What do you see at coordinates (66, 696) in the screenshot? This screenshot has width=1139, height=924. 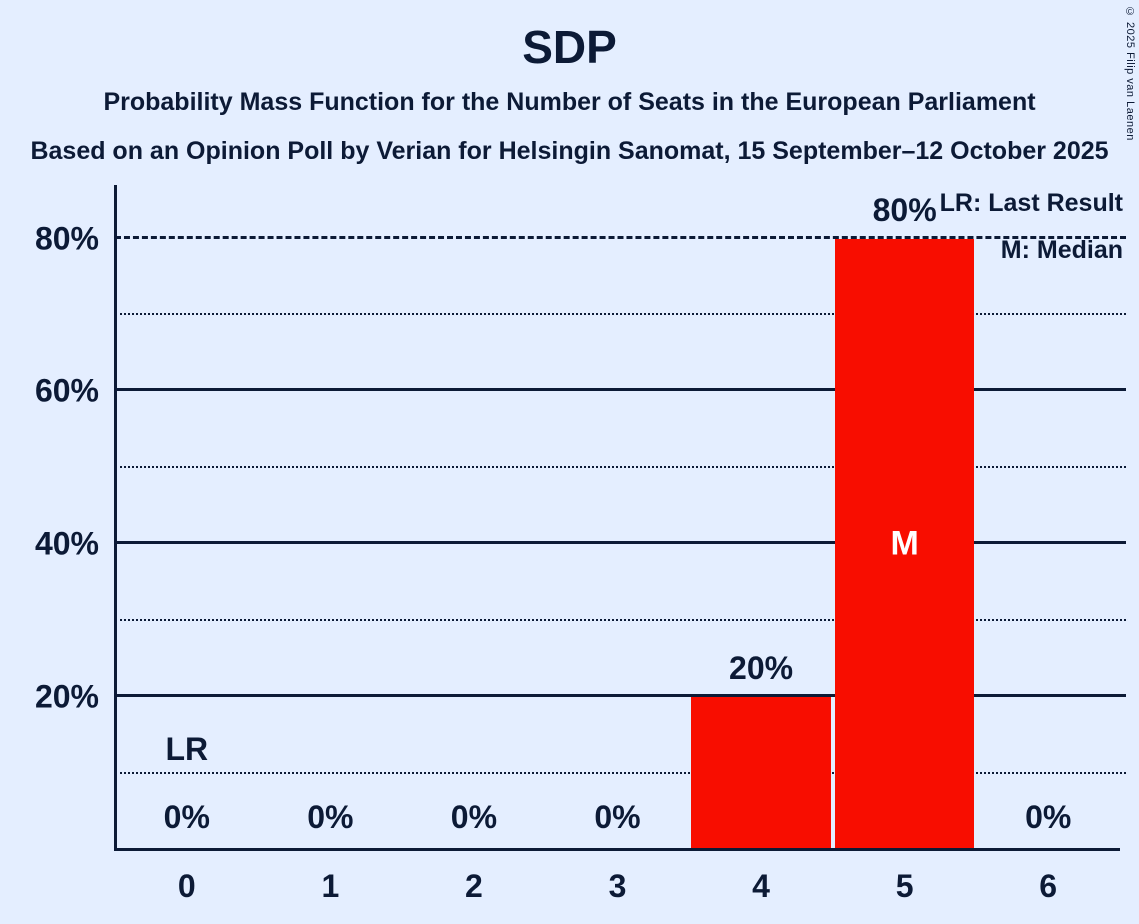 I see `y-axis-tick-label: 20%` at bounding box center [66, 696].